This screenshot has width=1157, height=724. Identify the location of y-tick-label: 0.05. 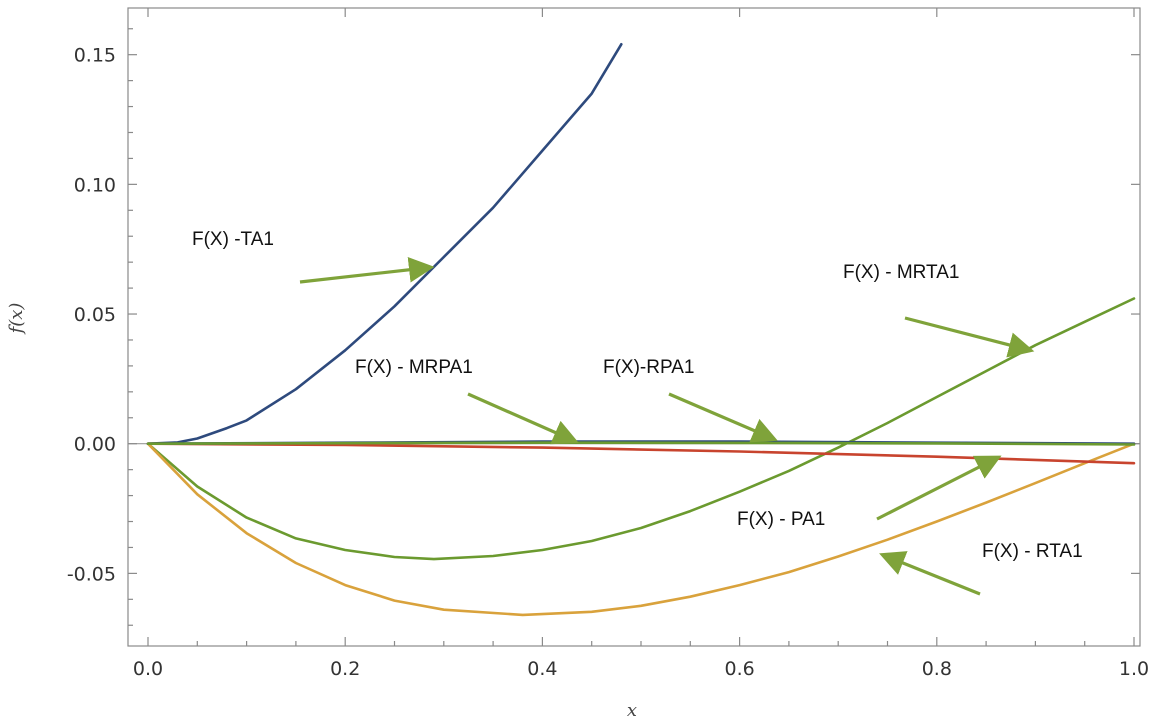
(95, 315).